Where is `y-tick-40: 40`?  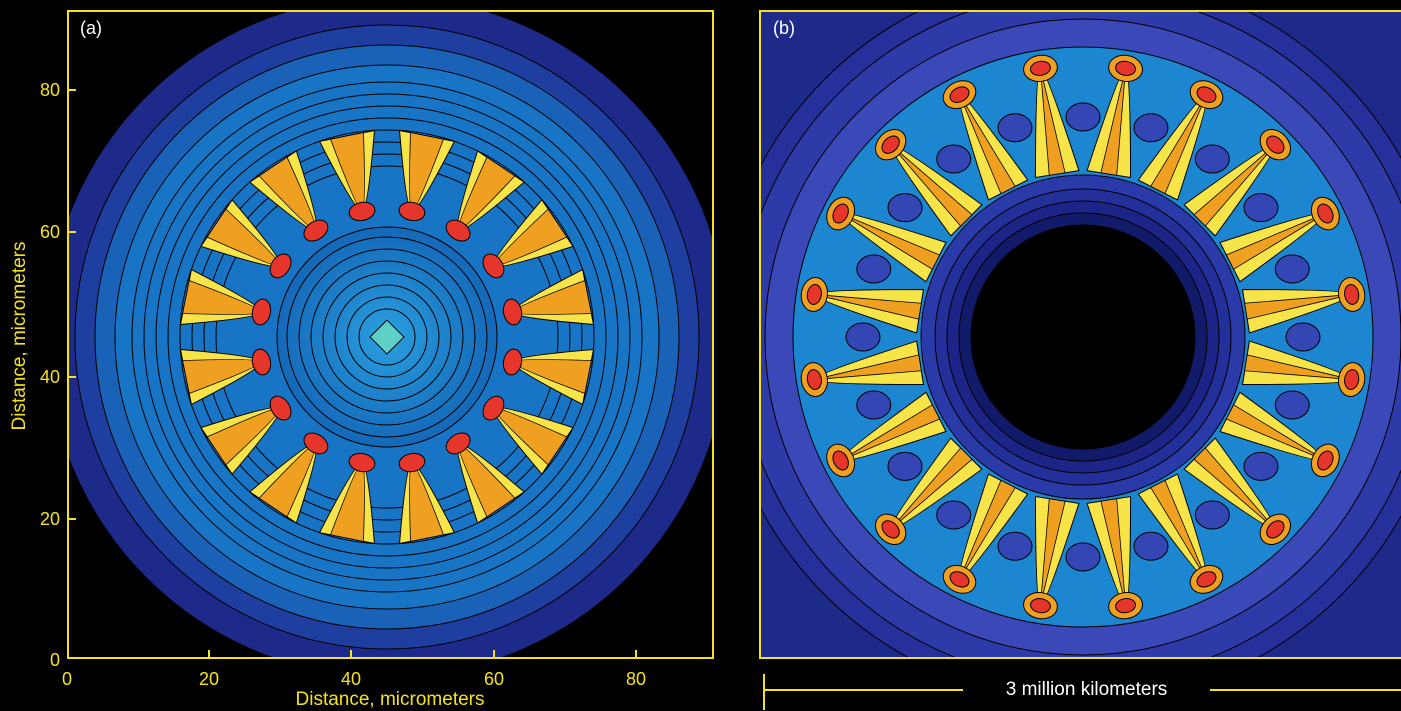
y-tick-40: 40 is located at coordinates (49, 377).